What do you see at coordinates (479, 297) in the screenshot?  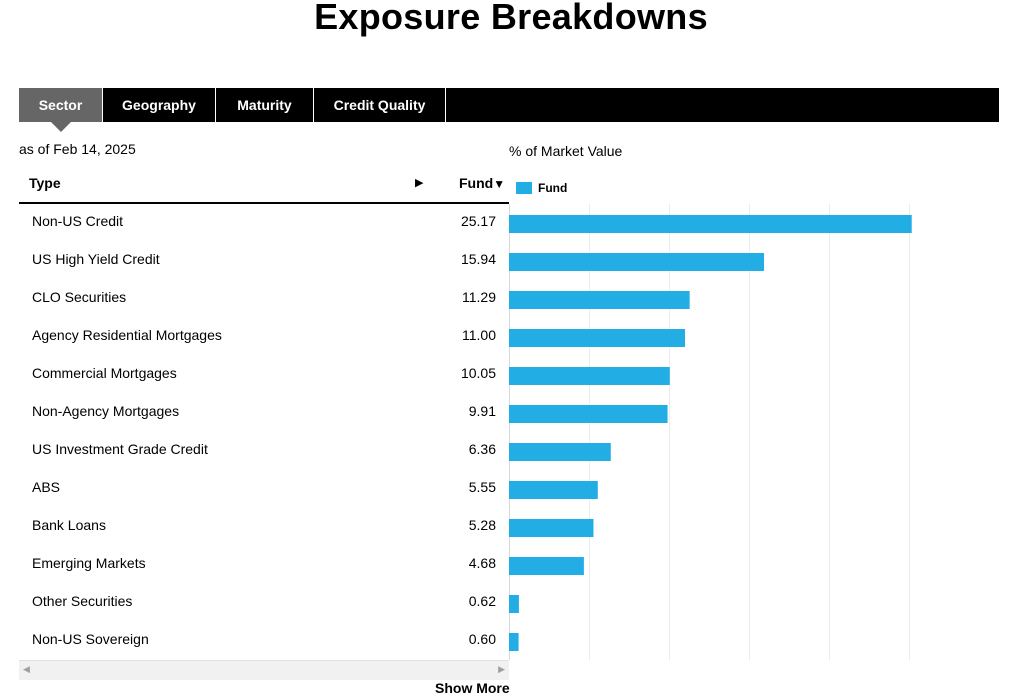 I see `row-fund-value: 11.29` at bounding box center [479, 297].